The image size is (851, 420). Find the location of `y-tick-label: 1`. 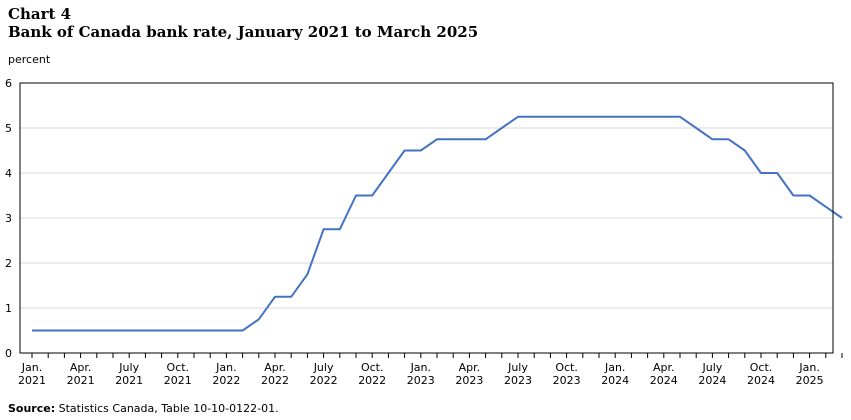

y-tick-label: 1 is located at coordinates (8, 308).